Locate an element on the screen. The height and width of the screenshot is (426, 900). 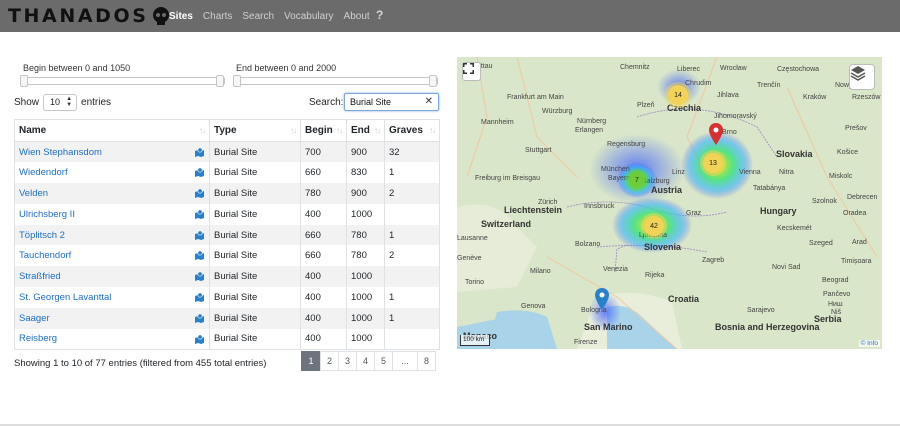
page-length-select: 10 ▲ ▼ is located at coordinates (60, 102).